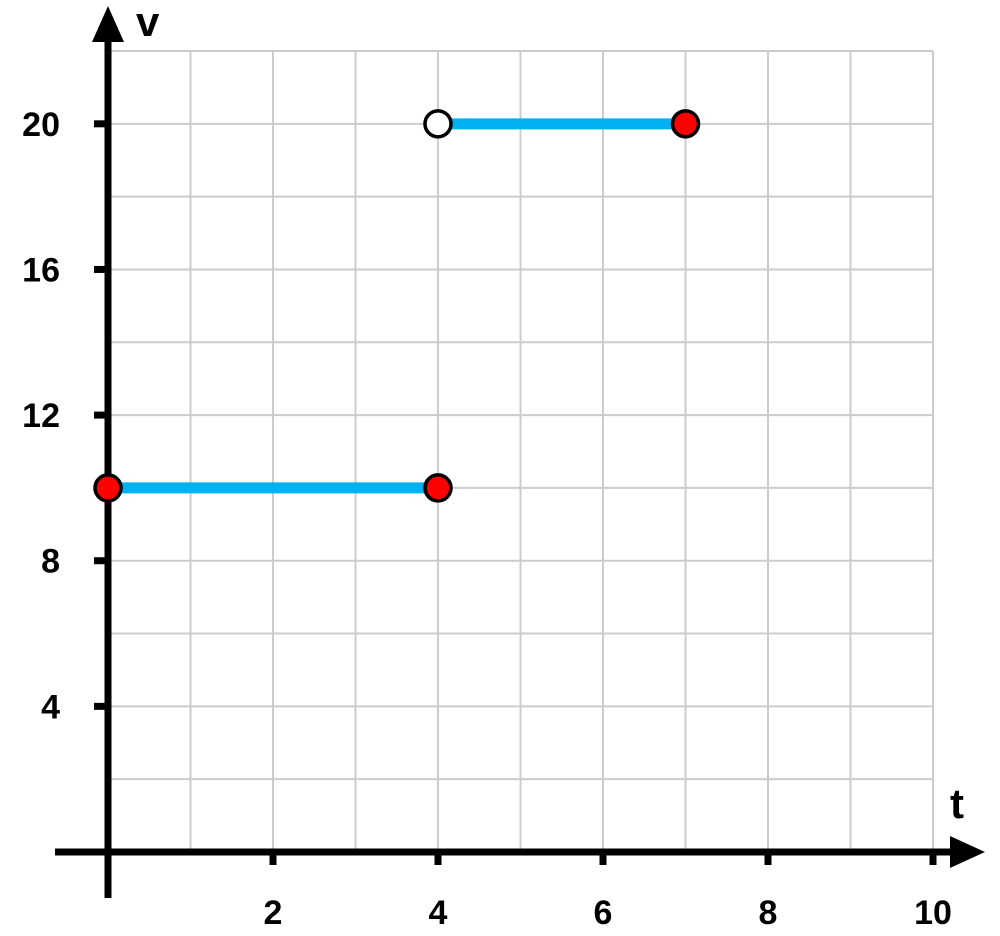  I want to click on x-tick-label: 8, so click(768, 913).